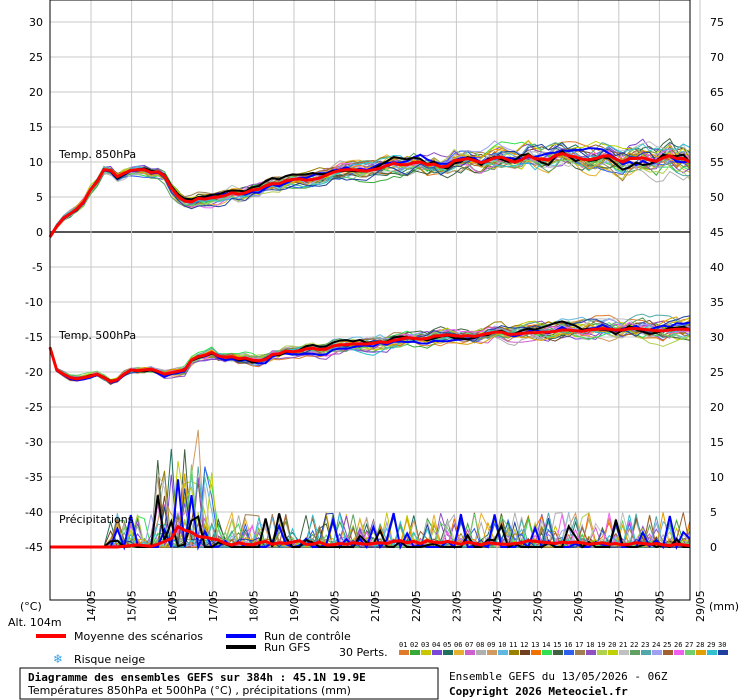  Describe the element at coordinates (35, 622) in the screenshot. I see `altitude-label: Alt. 104m` at that location.